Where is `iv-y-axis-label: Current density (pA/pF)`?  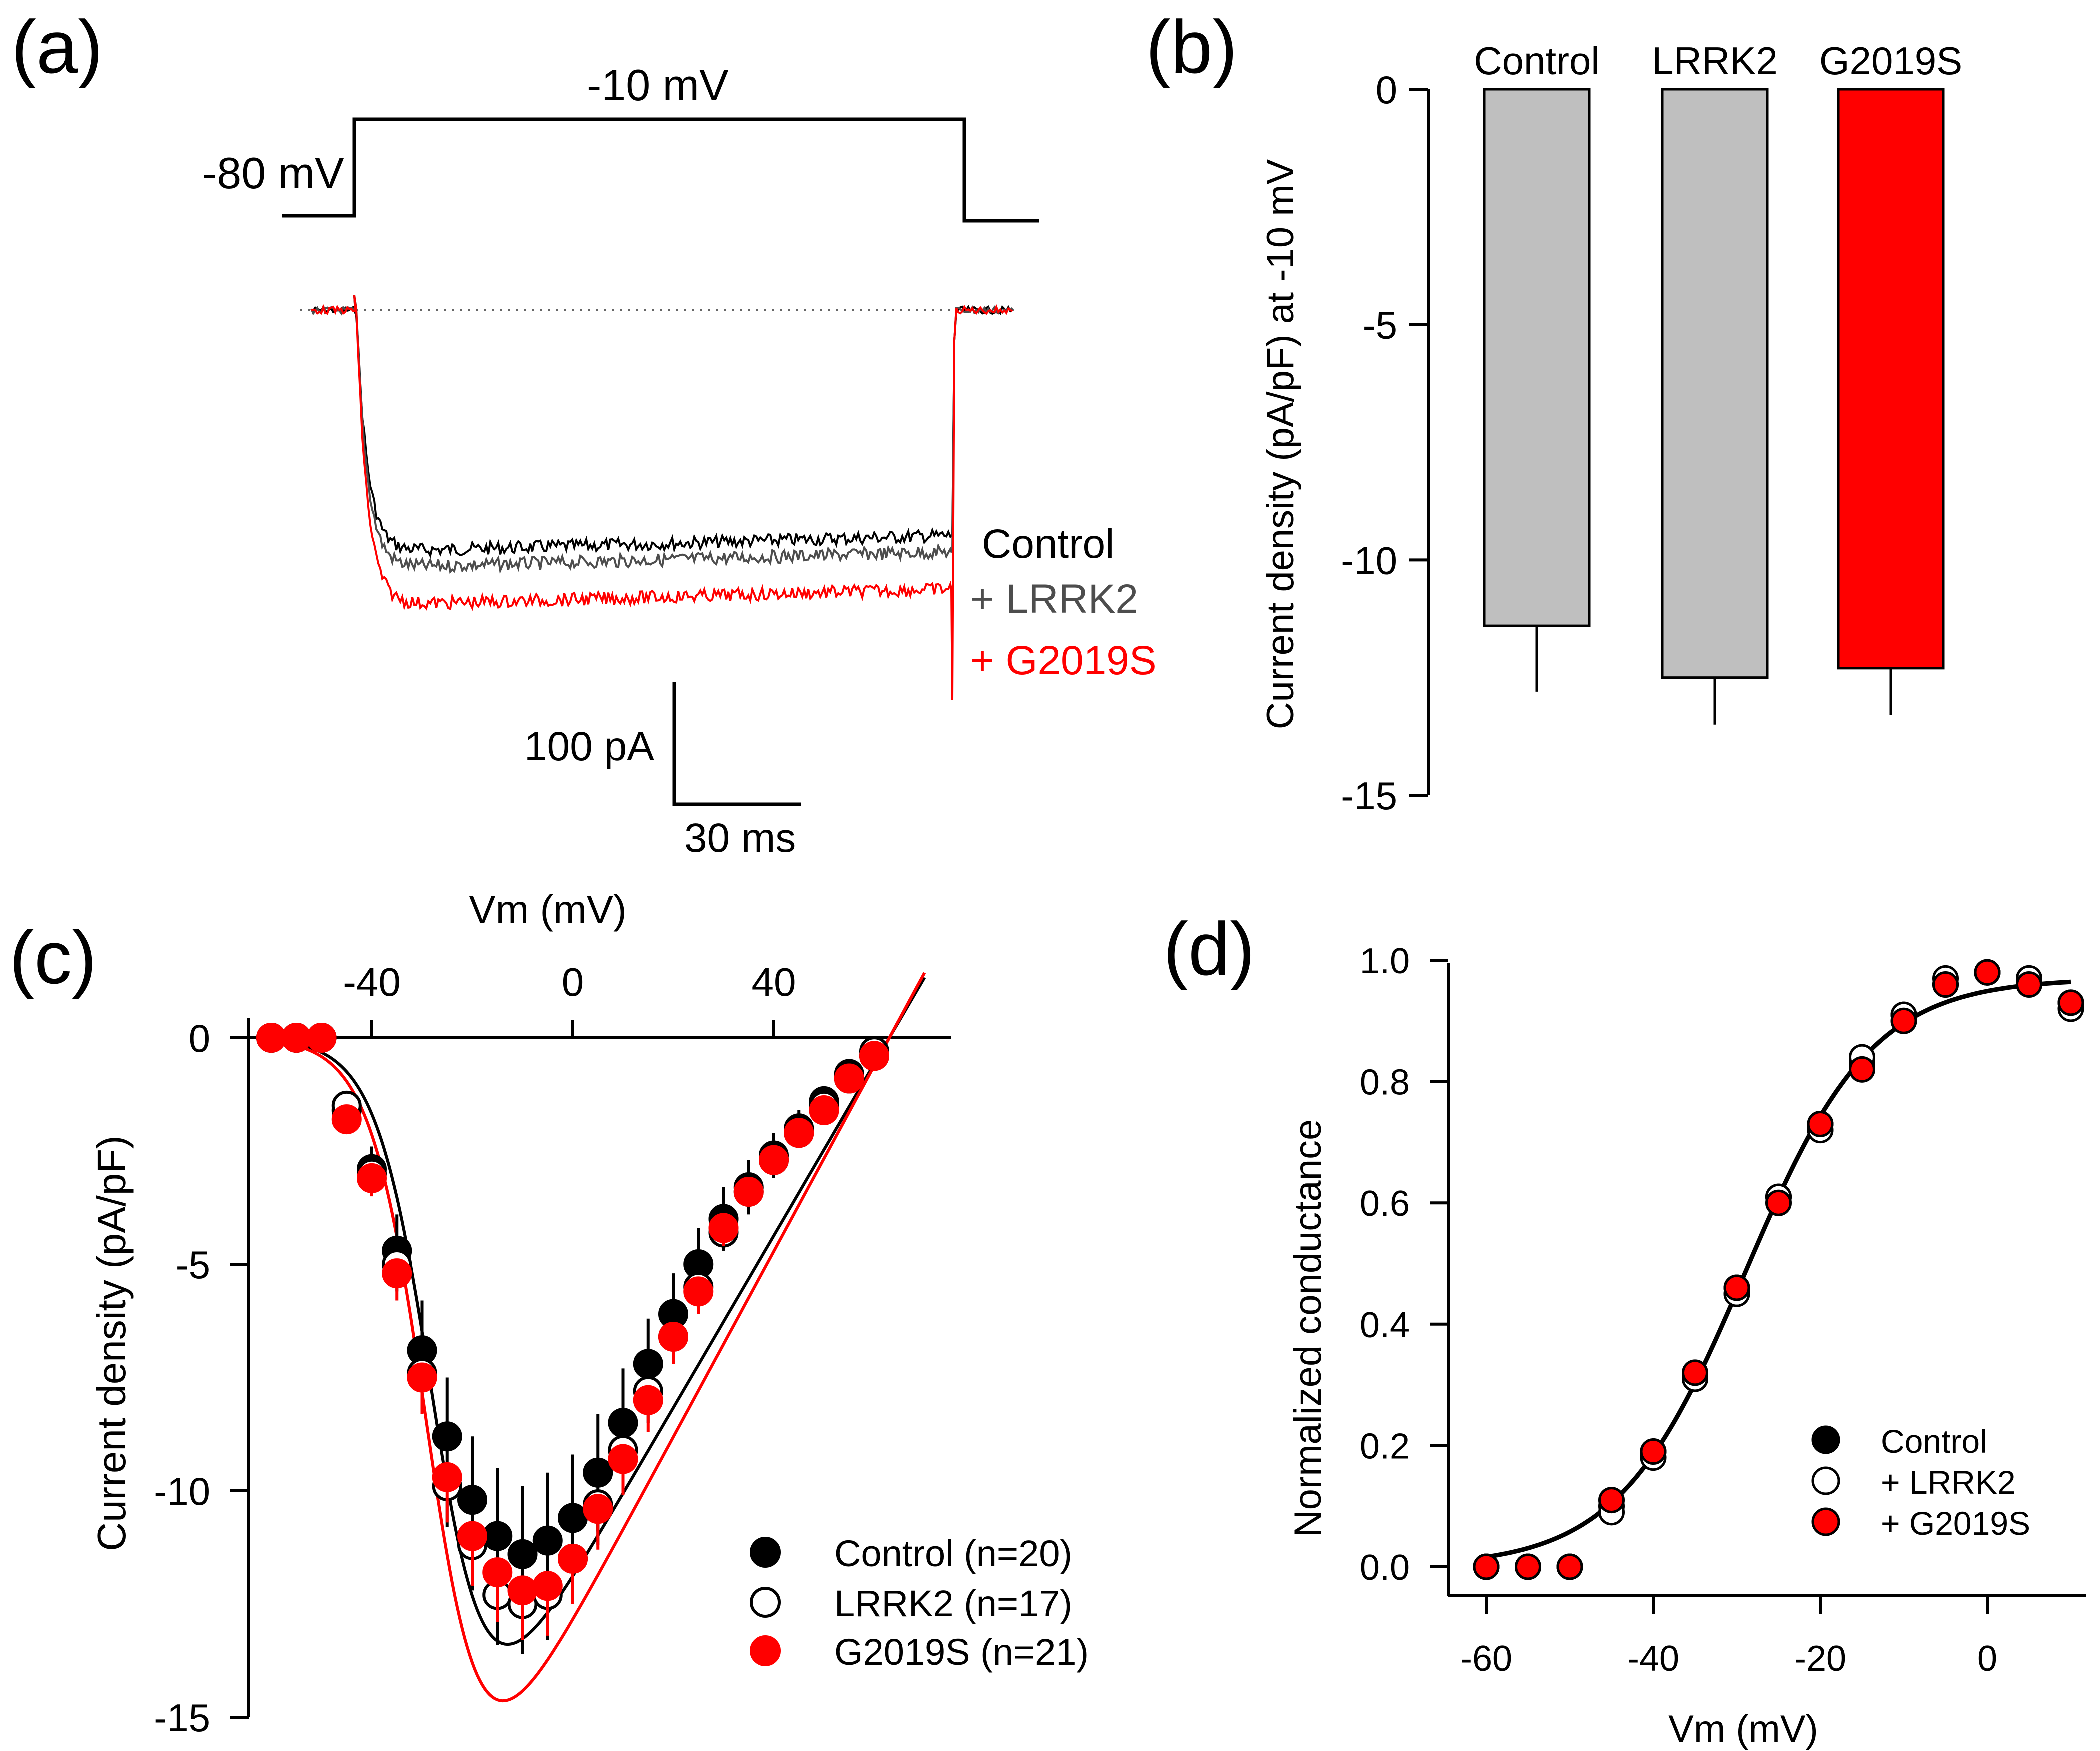
iv-y-axis-label: Current density (pA/pF) is located at coordinates (111, 1343).